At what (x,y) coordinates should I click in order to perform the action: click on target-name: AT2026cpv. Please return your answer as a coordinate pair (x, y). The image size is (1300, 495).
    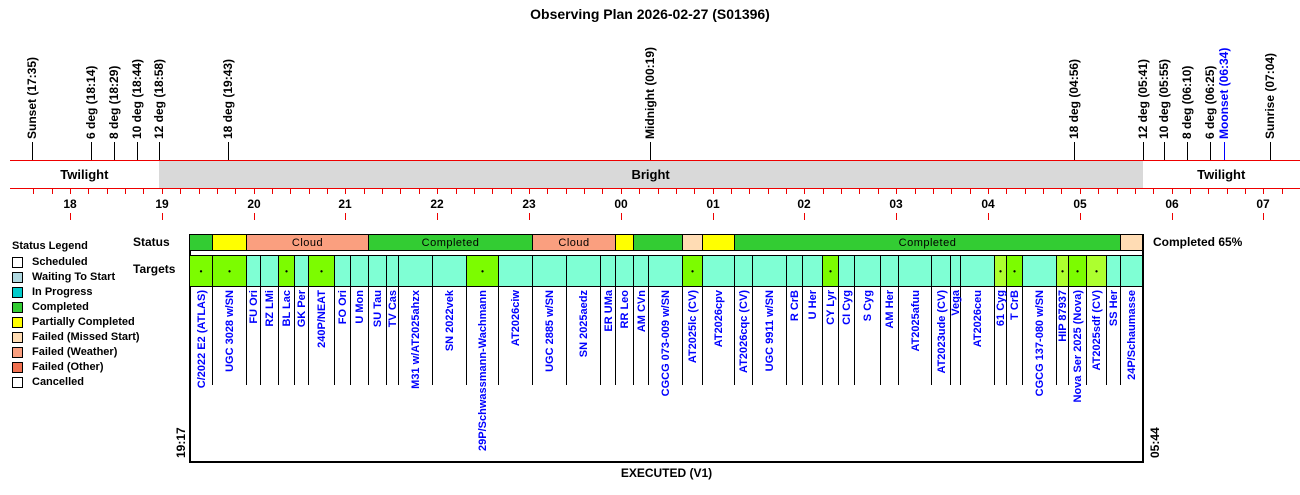
    Looking at the image, I should click on (719, 319).